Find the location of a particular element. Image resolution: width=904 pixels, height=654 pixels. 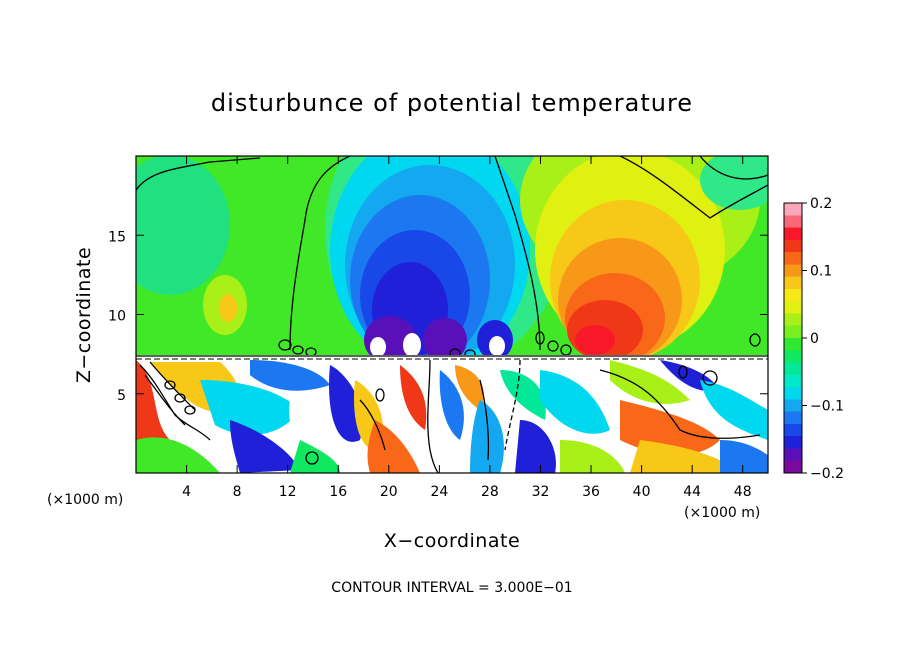

x-tick-label: 28 is located at coordinates (490, 492).